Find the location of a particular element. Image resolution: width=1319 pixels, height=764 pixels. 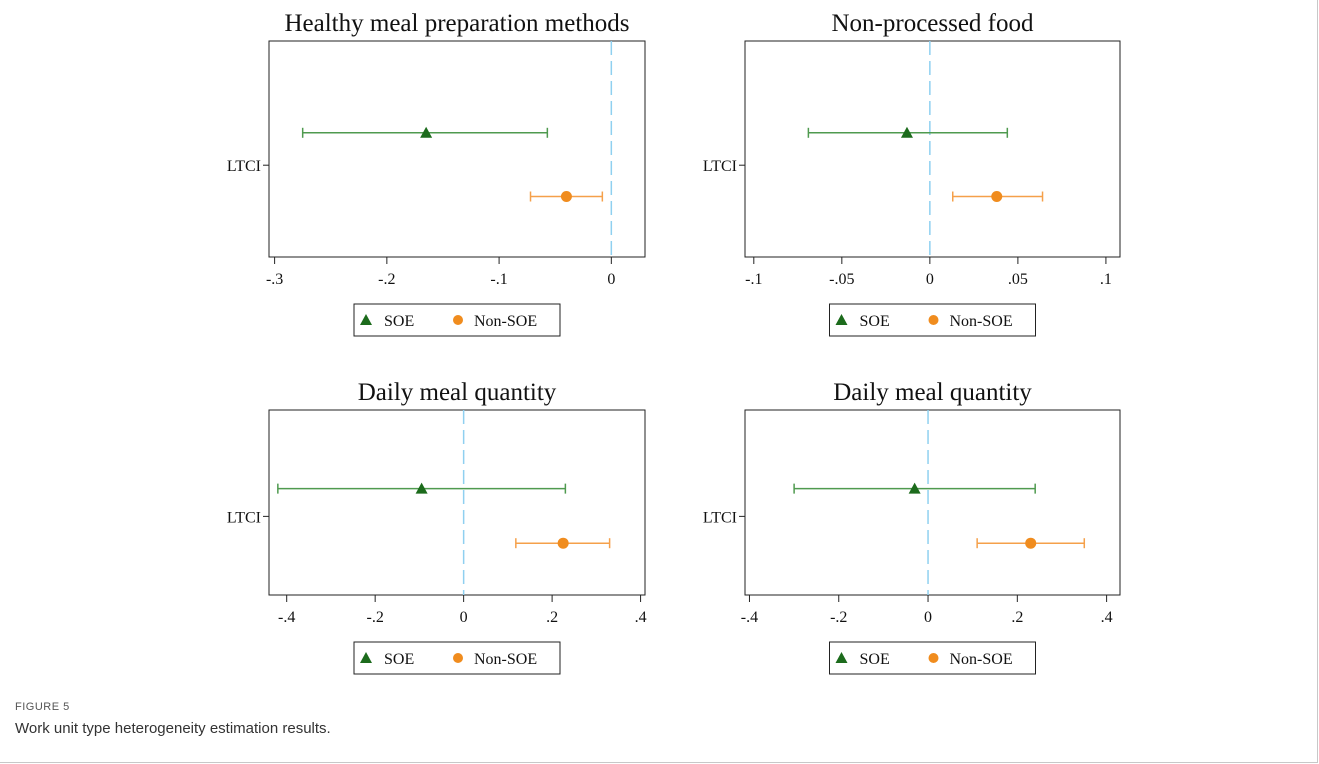

x-tick-label: -.05 is located at coordinates (841, 279).